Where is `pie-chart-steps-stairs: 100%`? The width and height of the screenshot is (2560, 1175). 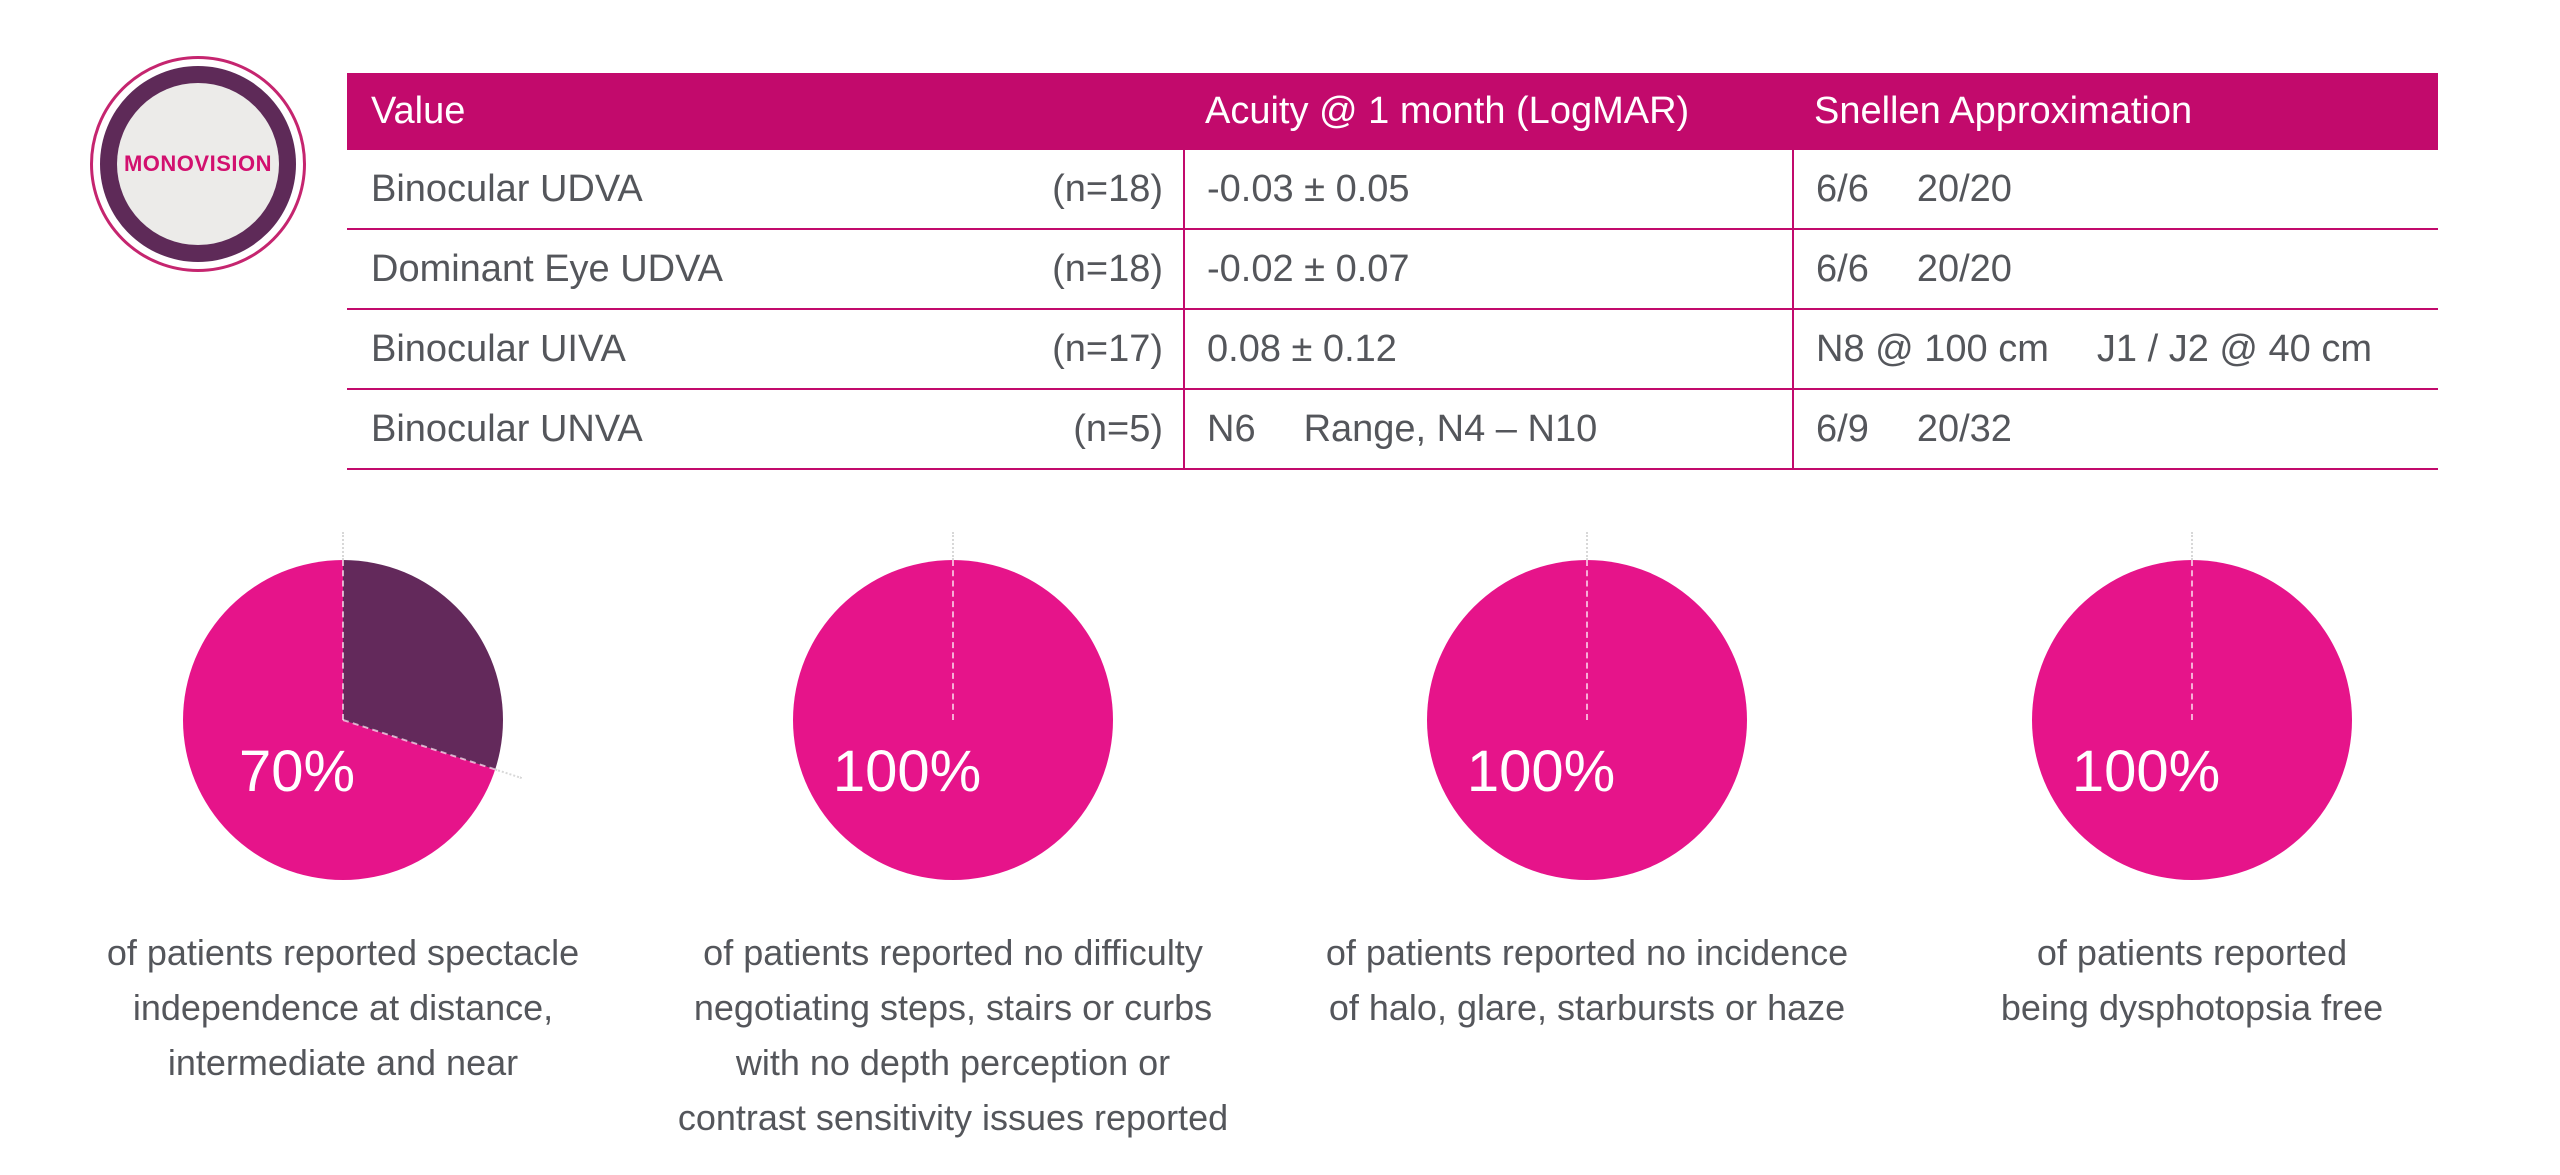
pie-chart-steps-stairs: 100% is located at coordinates (953, 706).